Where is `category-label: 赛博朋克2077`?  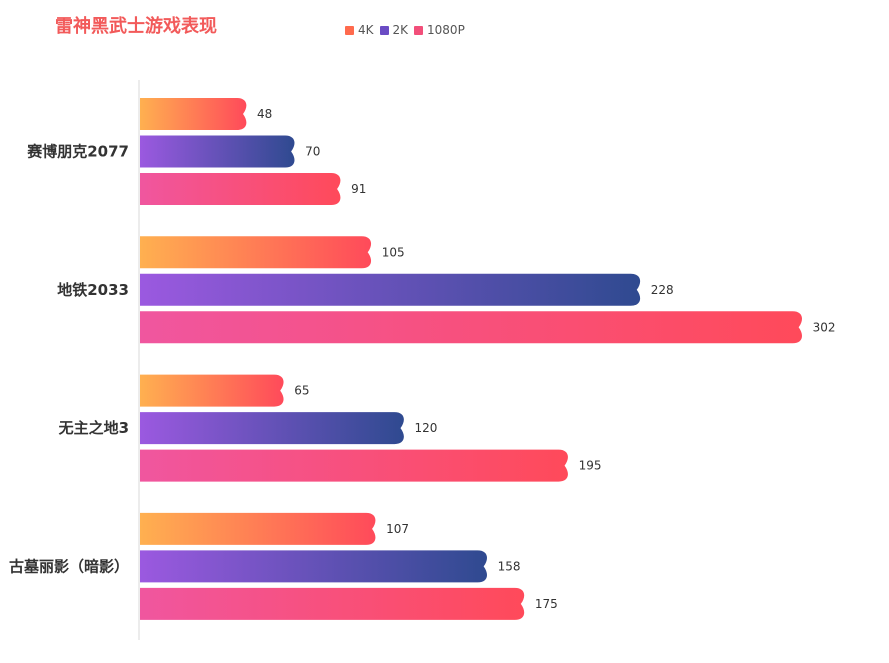 category-label: 赛博朋克2077 is located at coordinates (77, 152).